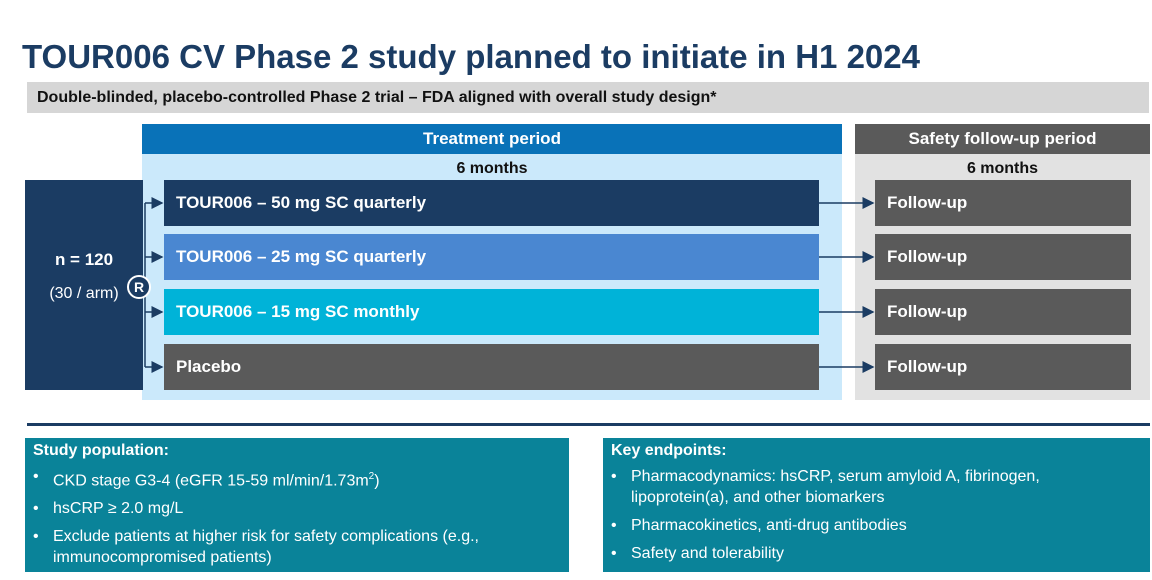  What do you see at coordinates (297, 508) in the screenshot?
I see `list-item: • hsCRP ≥ 2.0 mg/L` at bounding box center [297, 508].